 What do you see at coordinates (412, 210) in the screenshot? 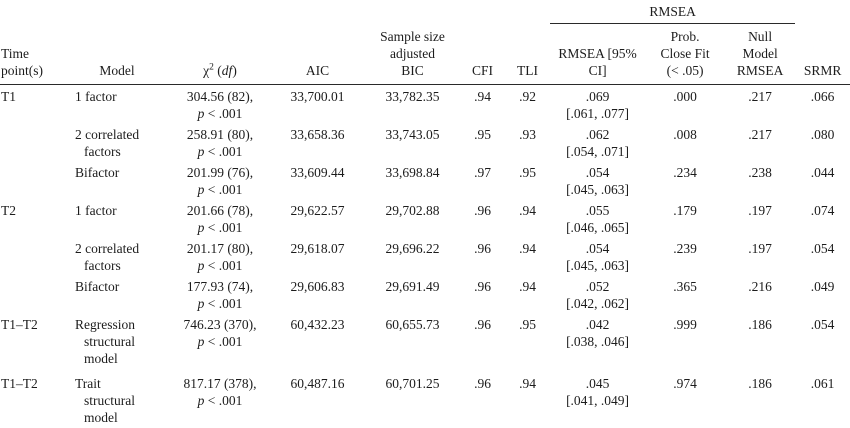
I see `cell-adjusted-bic: 29,702.88` at bounding box center [412, 210].